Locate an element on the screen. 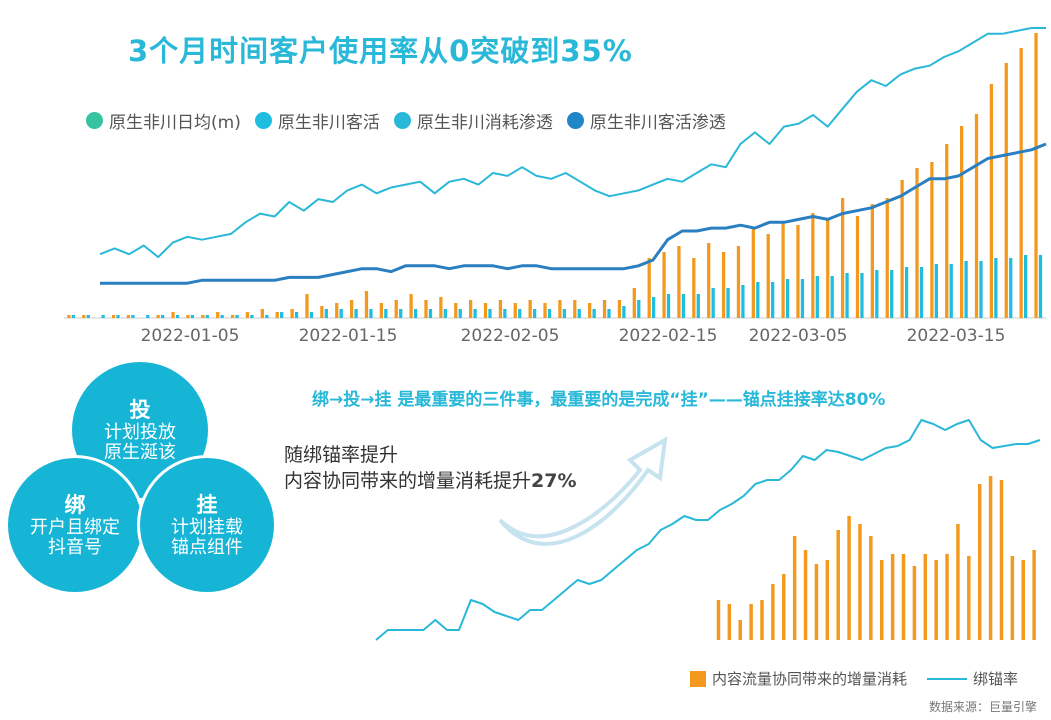 Image resolution: width=1051 pixels, height=720 pixels. note-line1: 随绑锚率提升 is located at coordinates (341, 455).